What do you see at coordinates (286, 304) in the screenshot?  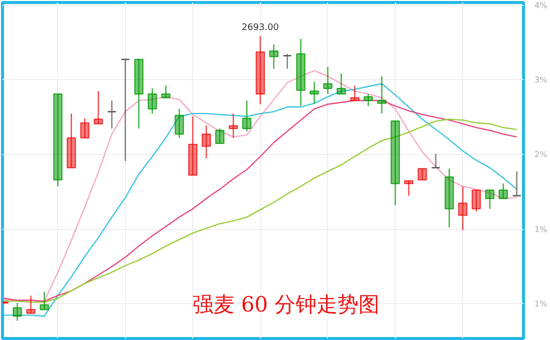 I see `text: 强麦 60 分钟走势图` at bounding box center [286, 304].